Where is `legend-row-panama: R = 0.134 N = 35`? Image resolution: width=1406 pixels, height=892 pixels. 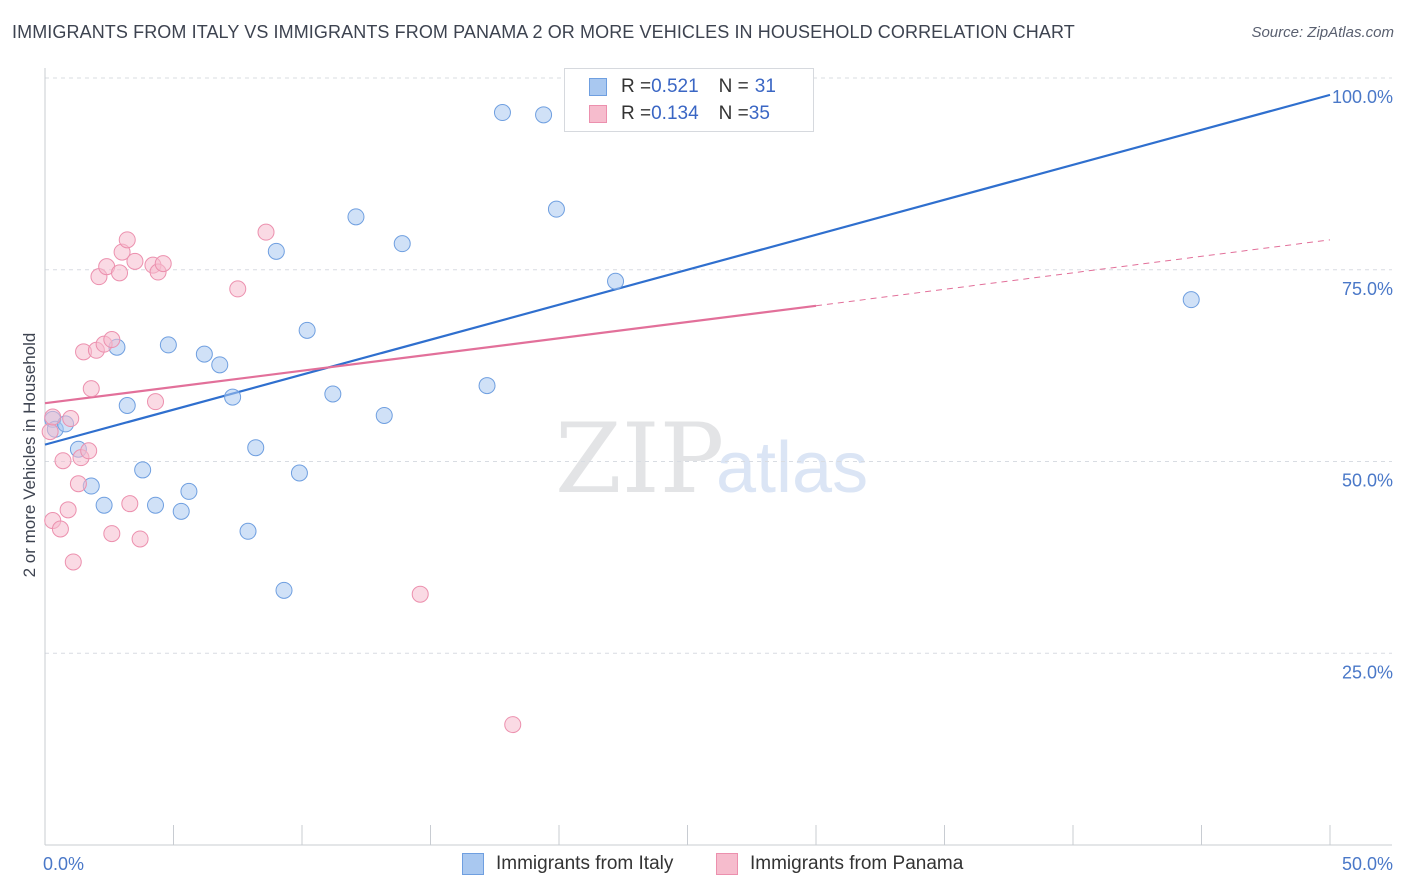 legend-row-panama: R = 0.134 N = 35 is located at coordinates (679, 114).